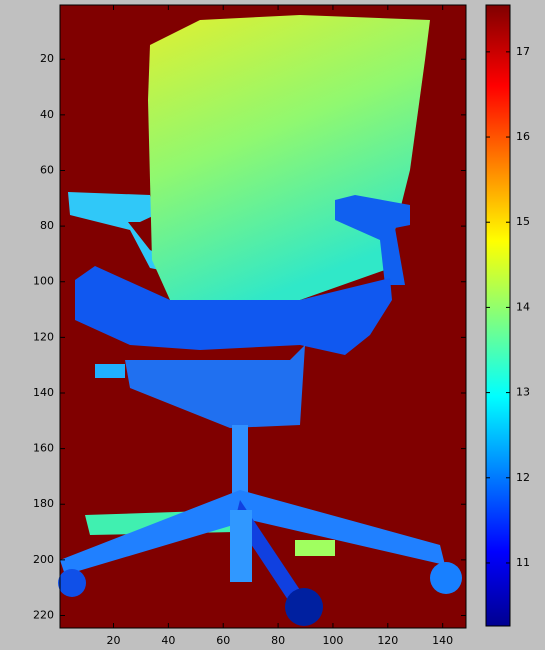 The width and height of the screenshot is (545, 650). What do you see at coordinates (278, 640) in the screenshot?
I see `x-tick-label: 80` at bounding box center [278, 640].